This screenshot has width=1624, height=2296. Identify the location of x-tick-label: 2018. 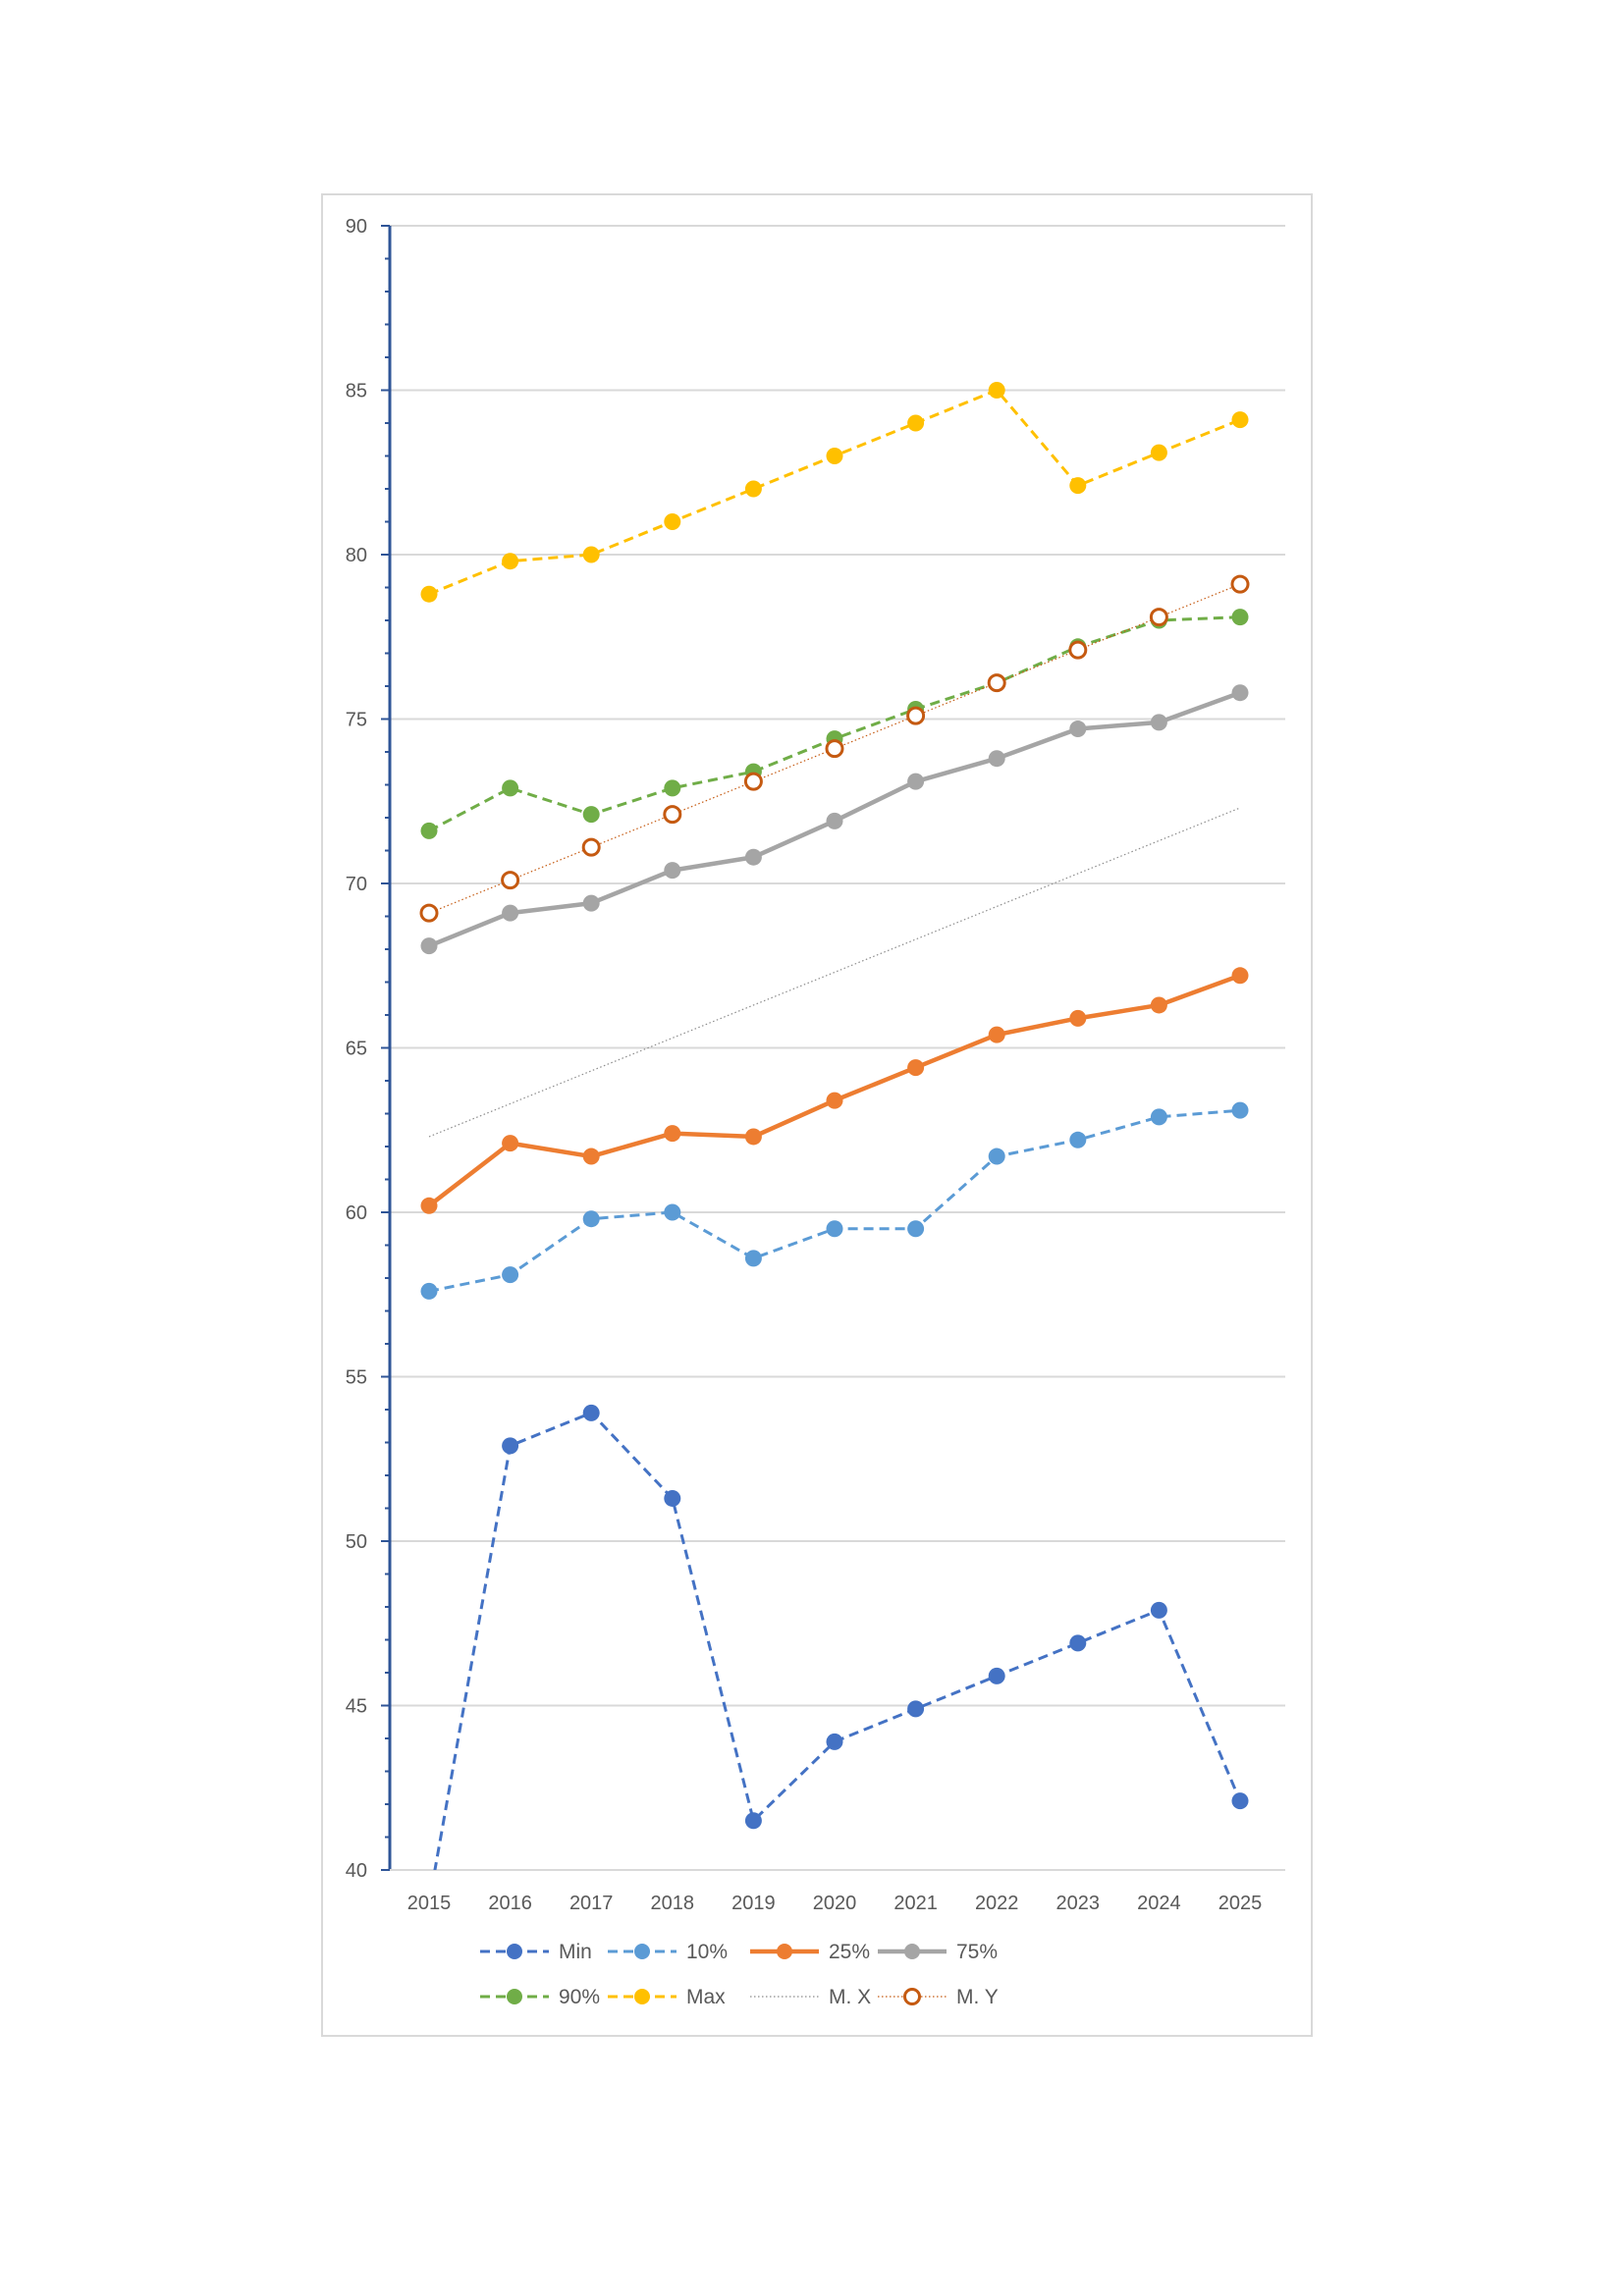
(673, 1903).